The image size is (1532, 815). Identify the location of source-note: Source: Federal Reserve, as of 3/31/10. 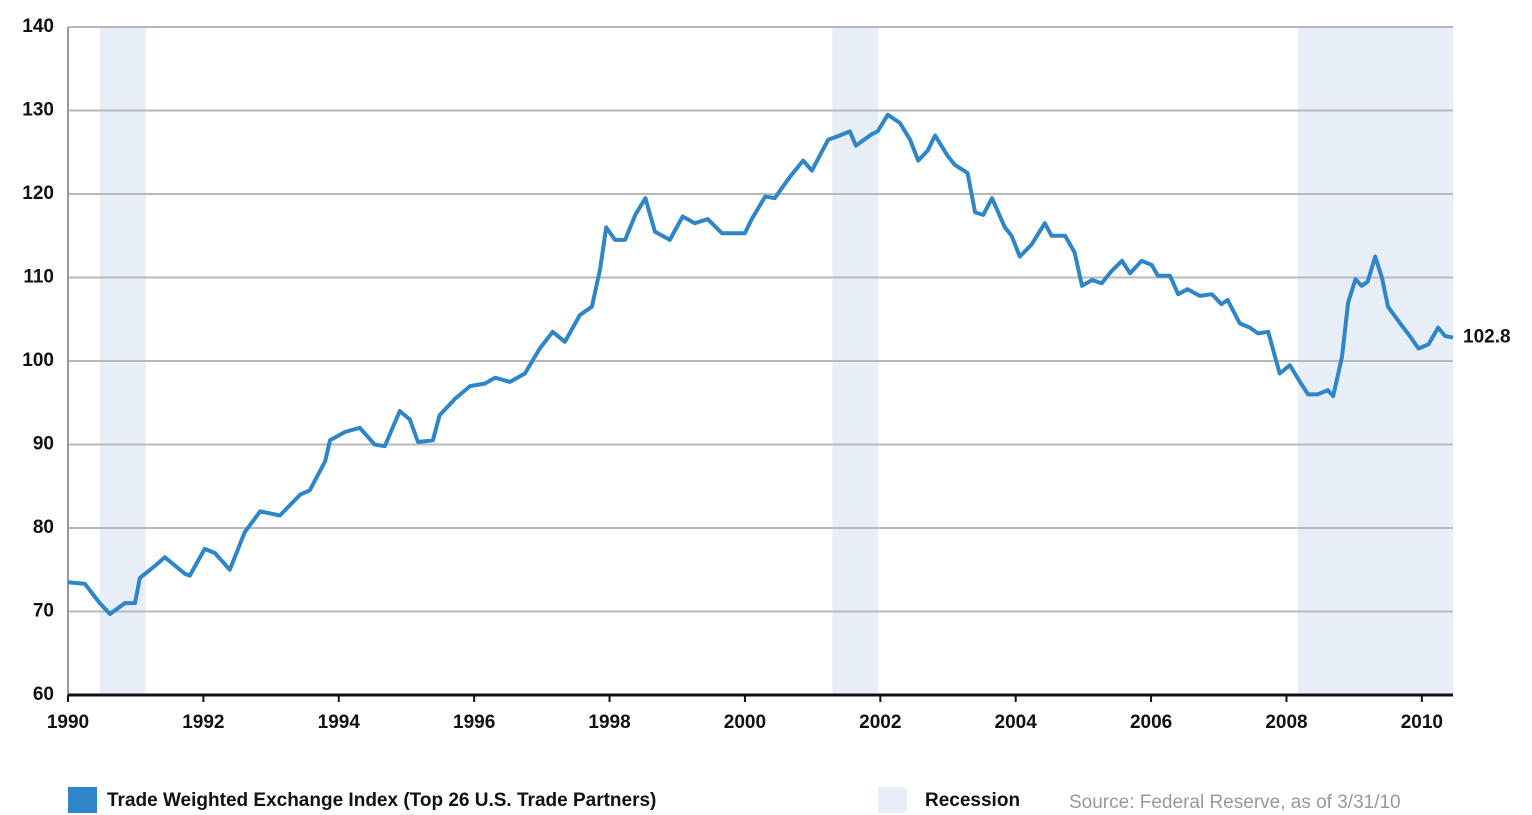
(1235, 802).